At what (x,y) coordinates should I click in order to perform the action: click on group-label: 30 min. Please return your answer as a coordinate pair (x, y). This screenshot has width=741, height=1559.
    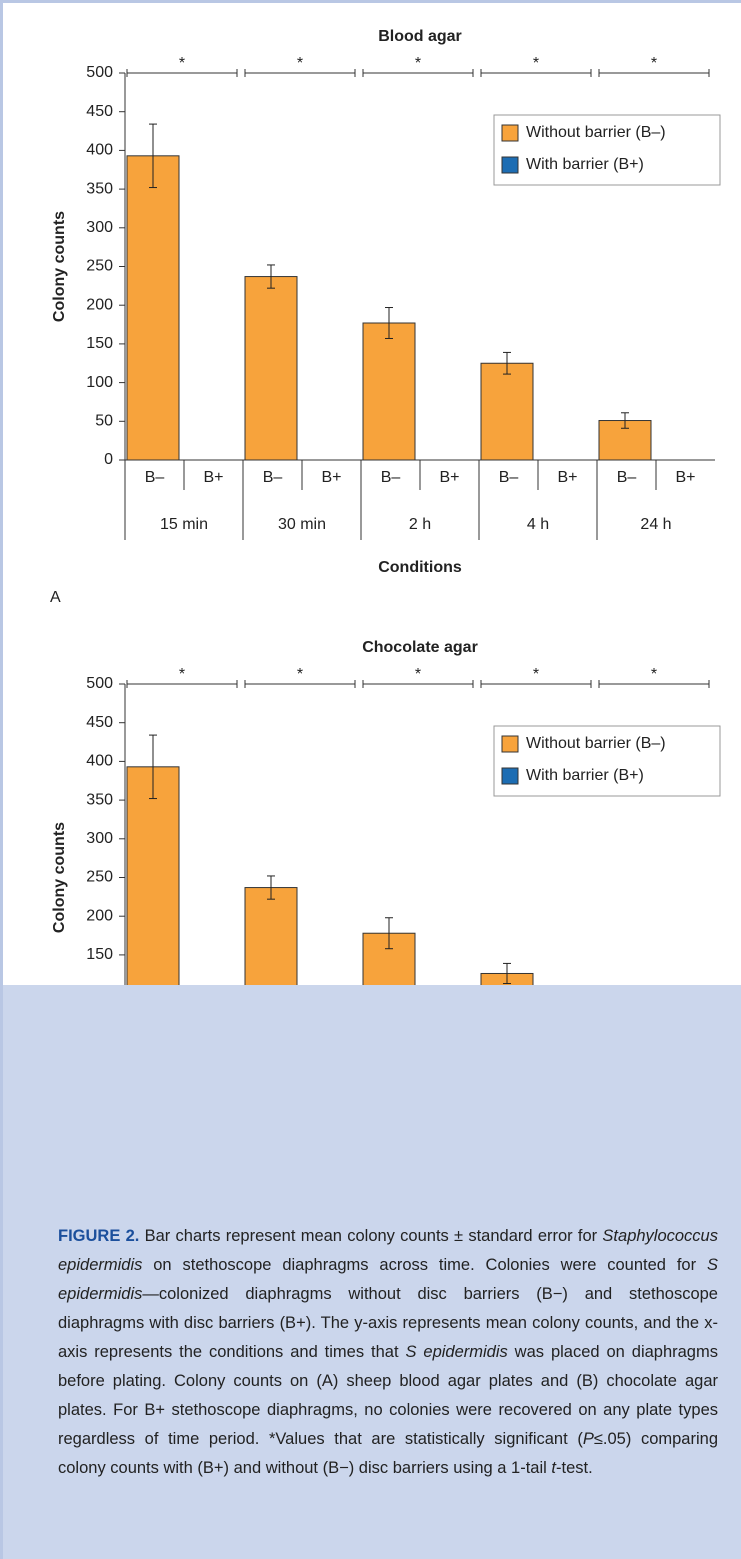
    Looking at the image, I should click on (302, 524).